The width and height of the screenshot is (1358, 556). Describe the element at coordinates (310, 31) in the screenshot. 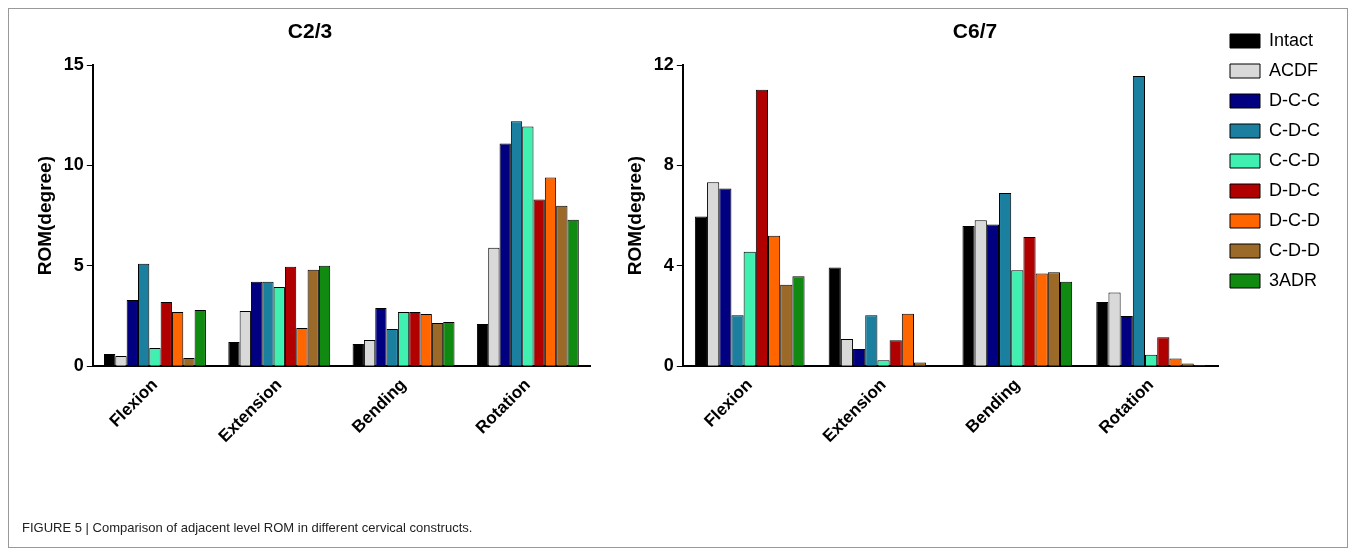

I see `chart-title: C2/3` at that location.